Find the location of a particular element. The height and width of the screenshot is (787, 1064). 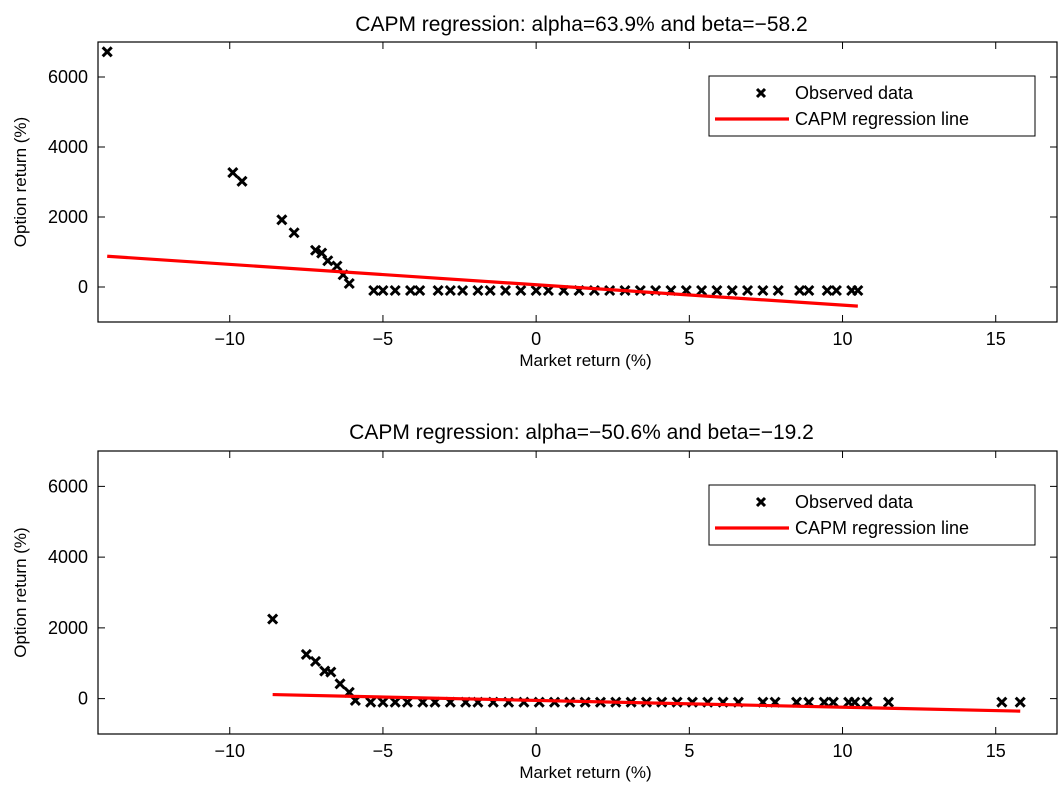

plot-content is located at coordinates (646, 663).